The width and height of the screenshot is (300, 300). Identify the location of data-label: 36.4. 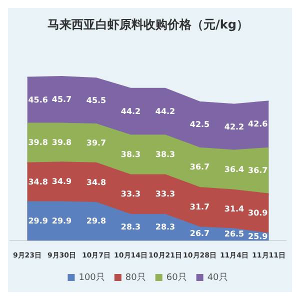
(234, 169).